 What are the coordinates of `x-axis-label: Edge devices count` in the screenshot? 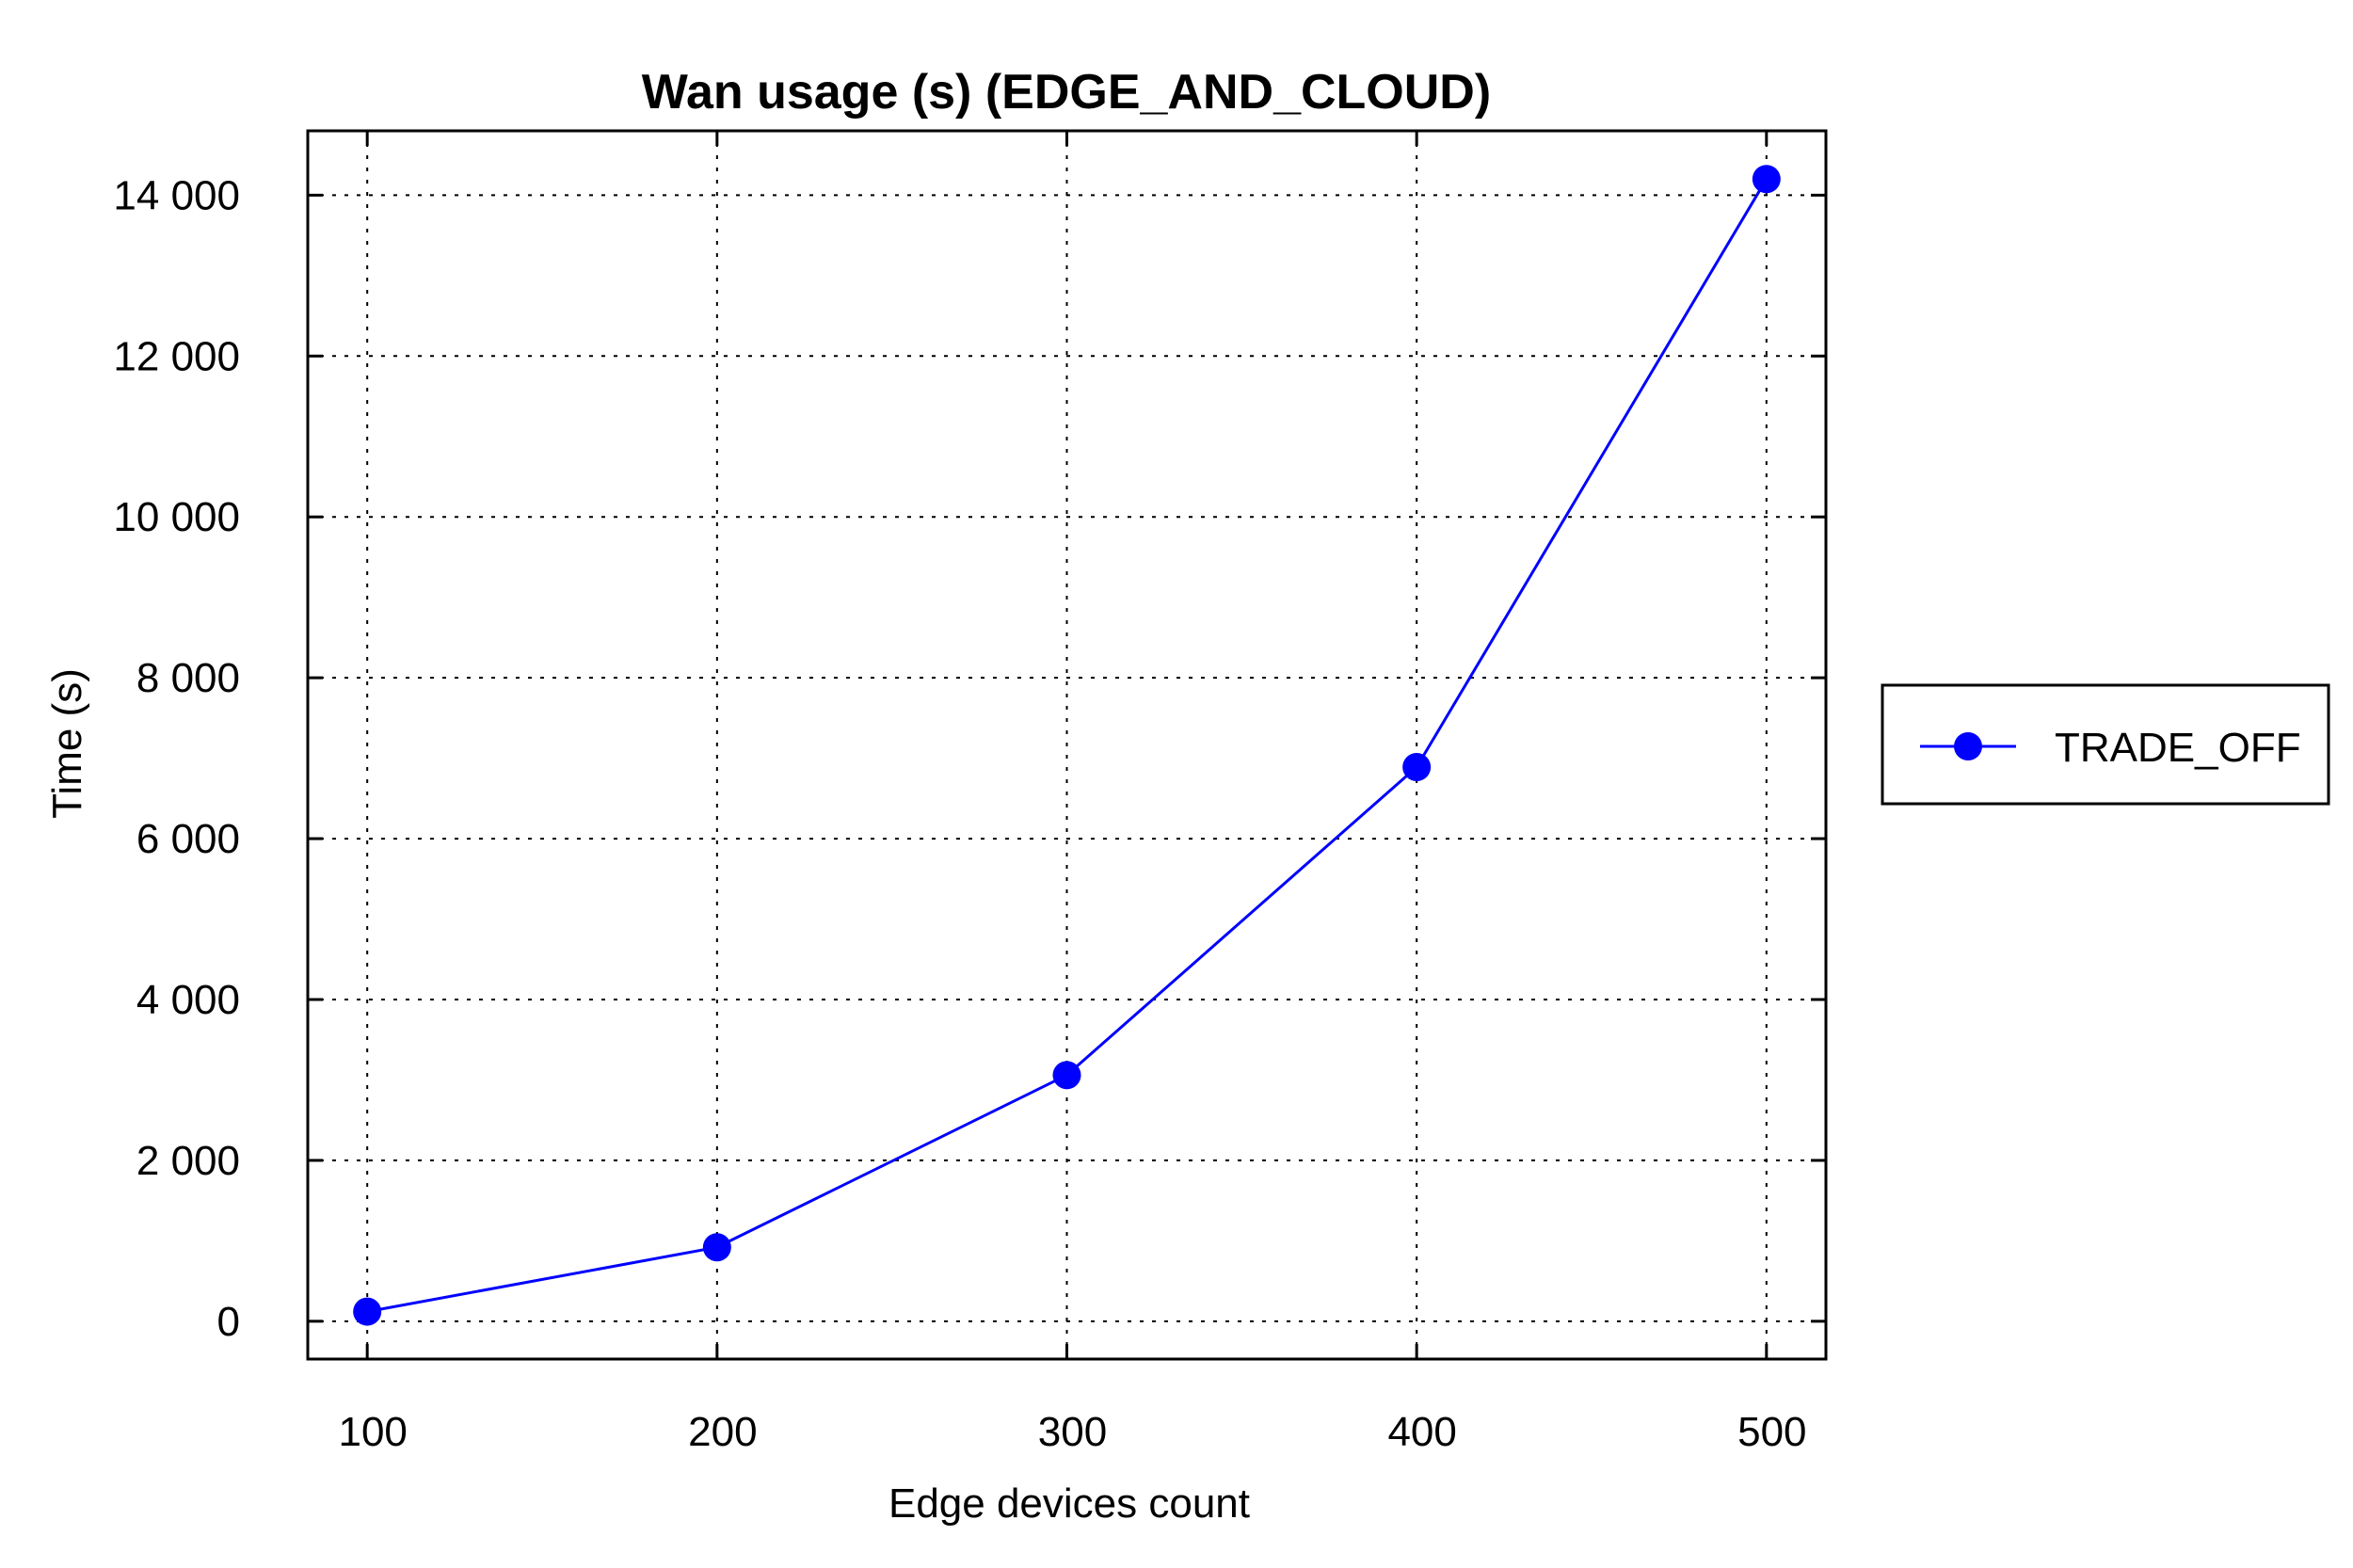 It's located at (1069, 1503).